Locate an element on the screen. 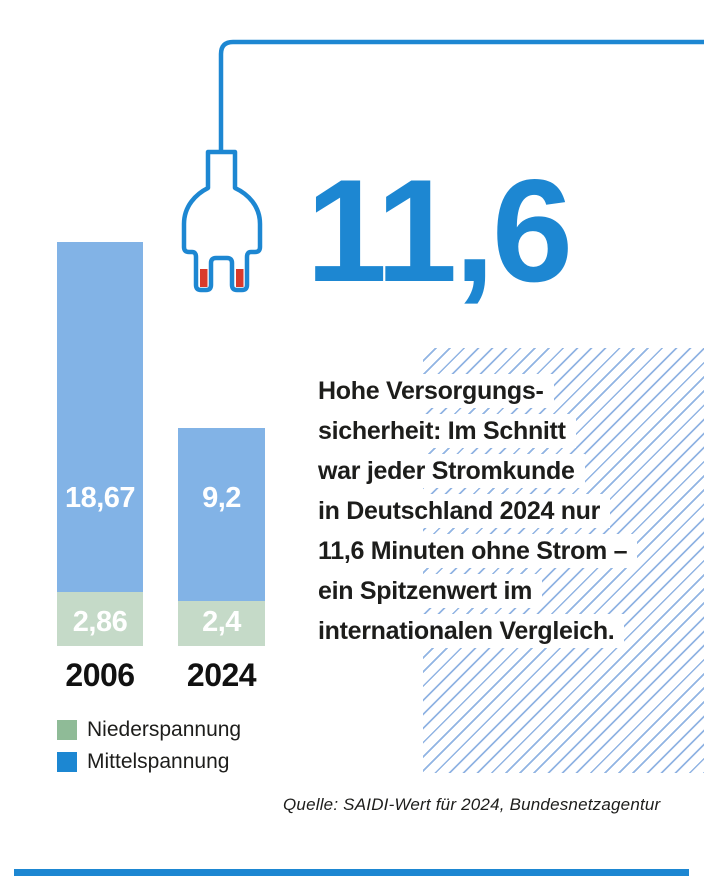 The image size is (704, 877). legend-item-niederspannung: Niederspannung is located at coordinates (149, 730).